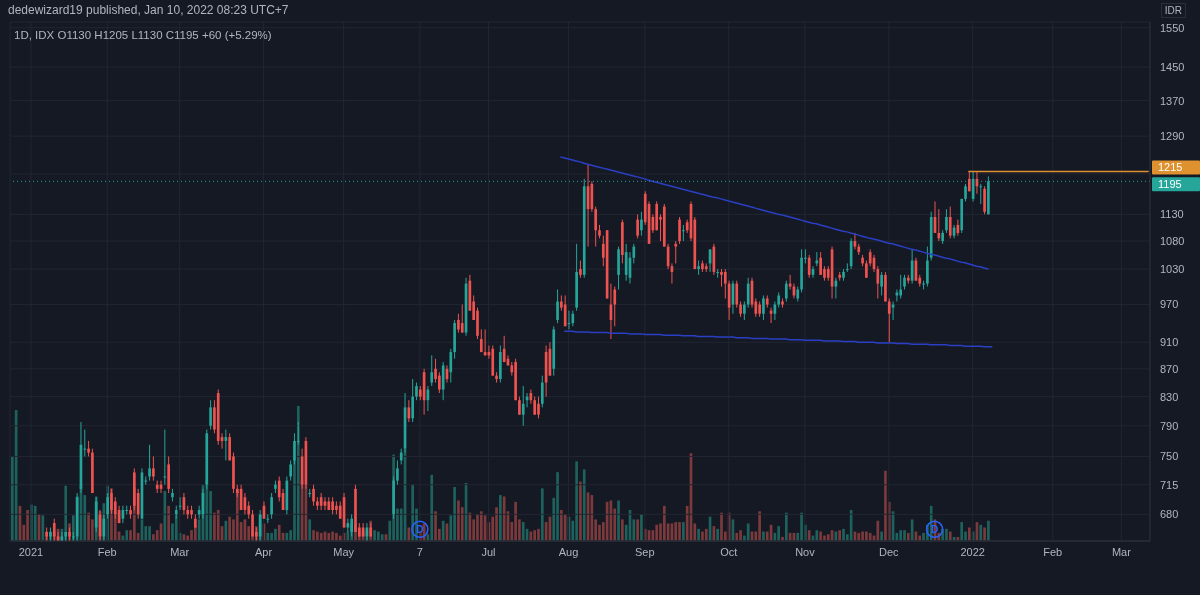  Describe the element at coordinates (1172, 241) in the screenshot. I see `y-tick-label: 1080` at that location.